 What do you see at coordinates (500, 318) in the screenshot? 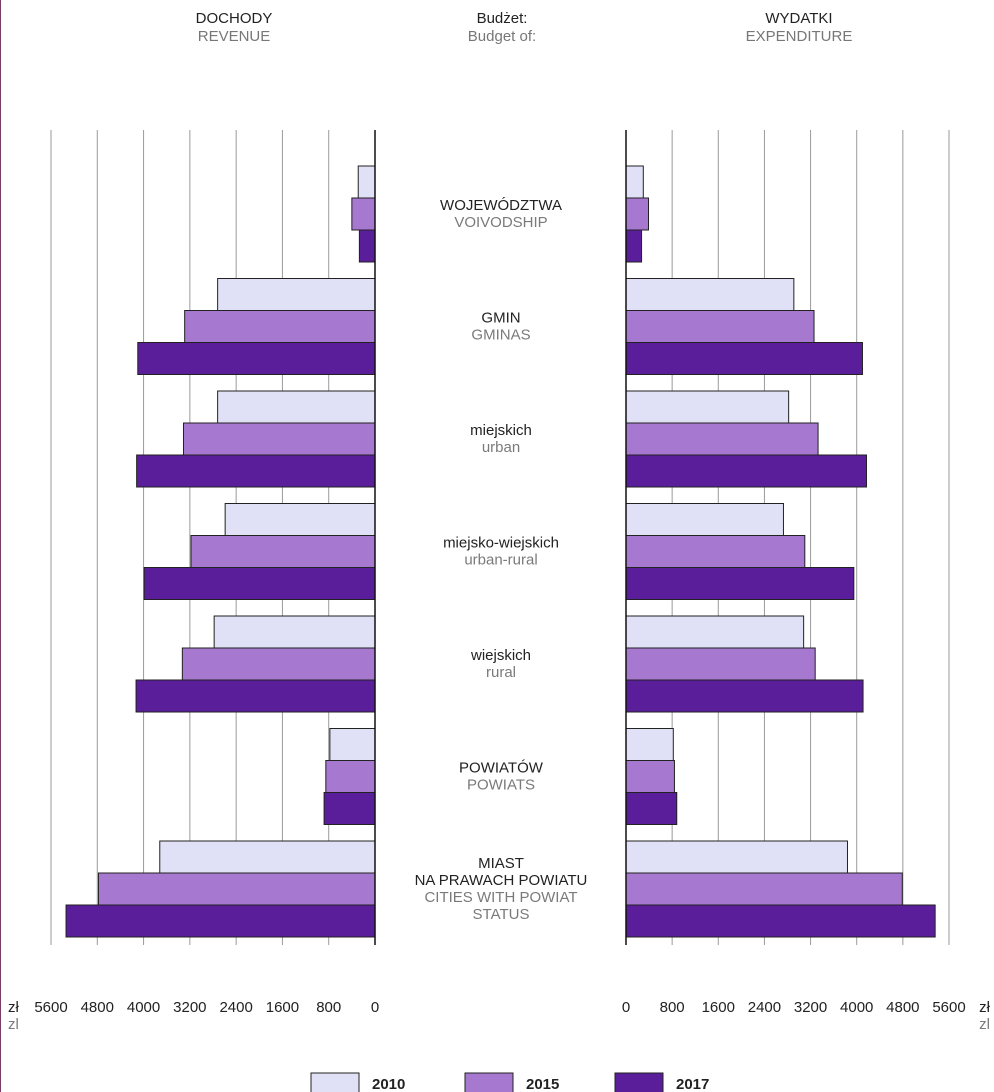
I see `category-label-pl: GMIN` at bounding box center [500, 318].